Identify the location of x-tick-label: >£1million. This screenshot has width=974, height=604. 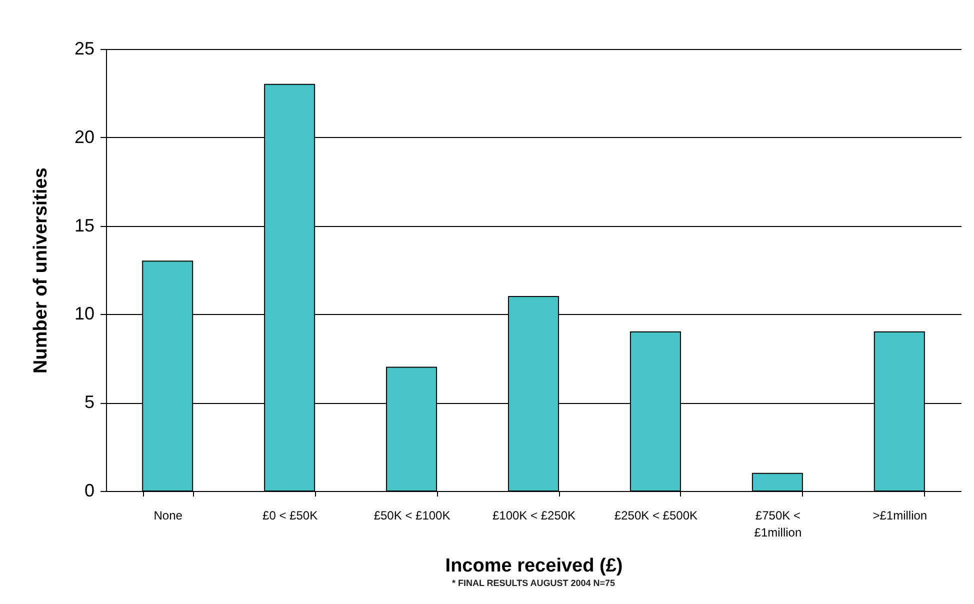
(900, 515).